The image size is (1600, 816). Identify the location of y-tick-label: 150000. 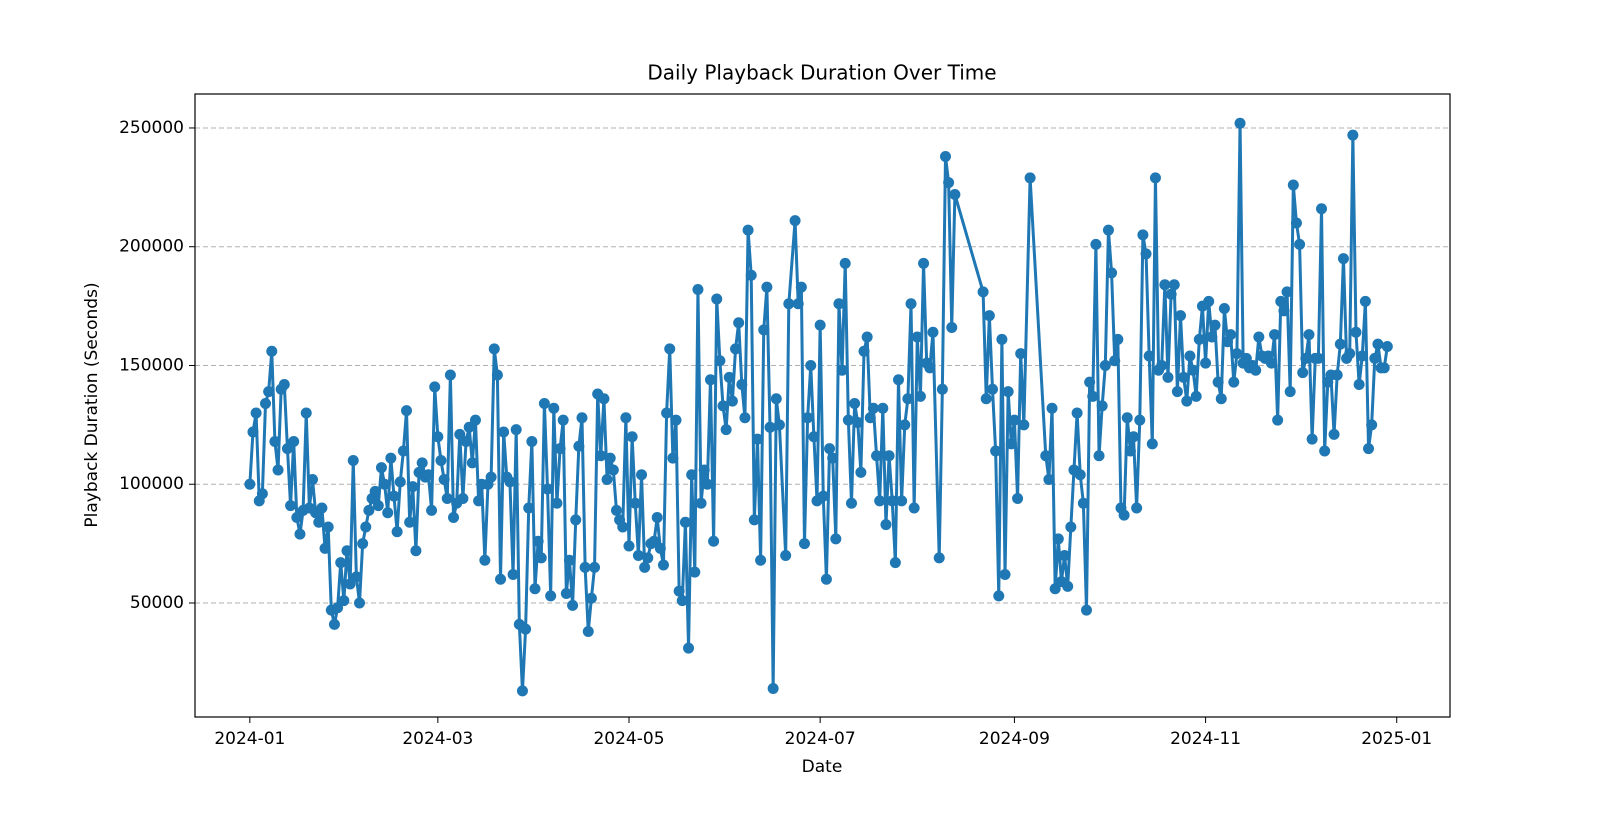
(151, 365).